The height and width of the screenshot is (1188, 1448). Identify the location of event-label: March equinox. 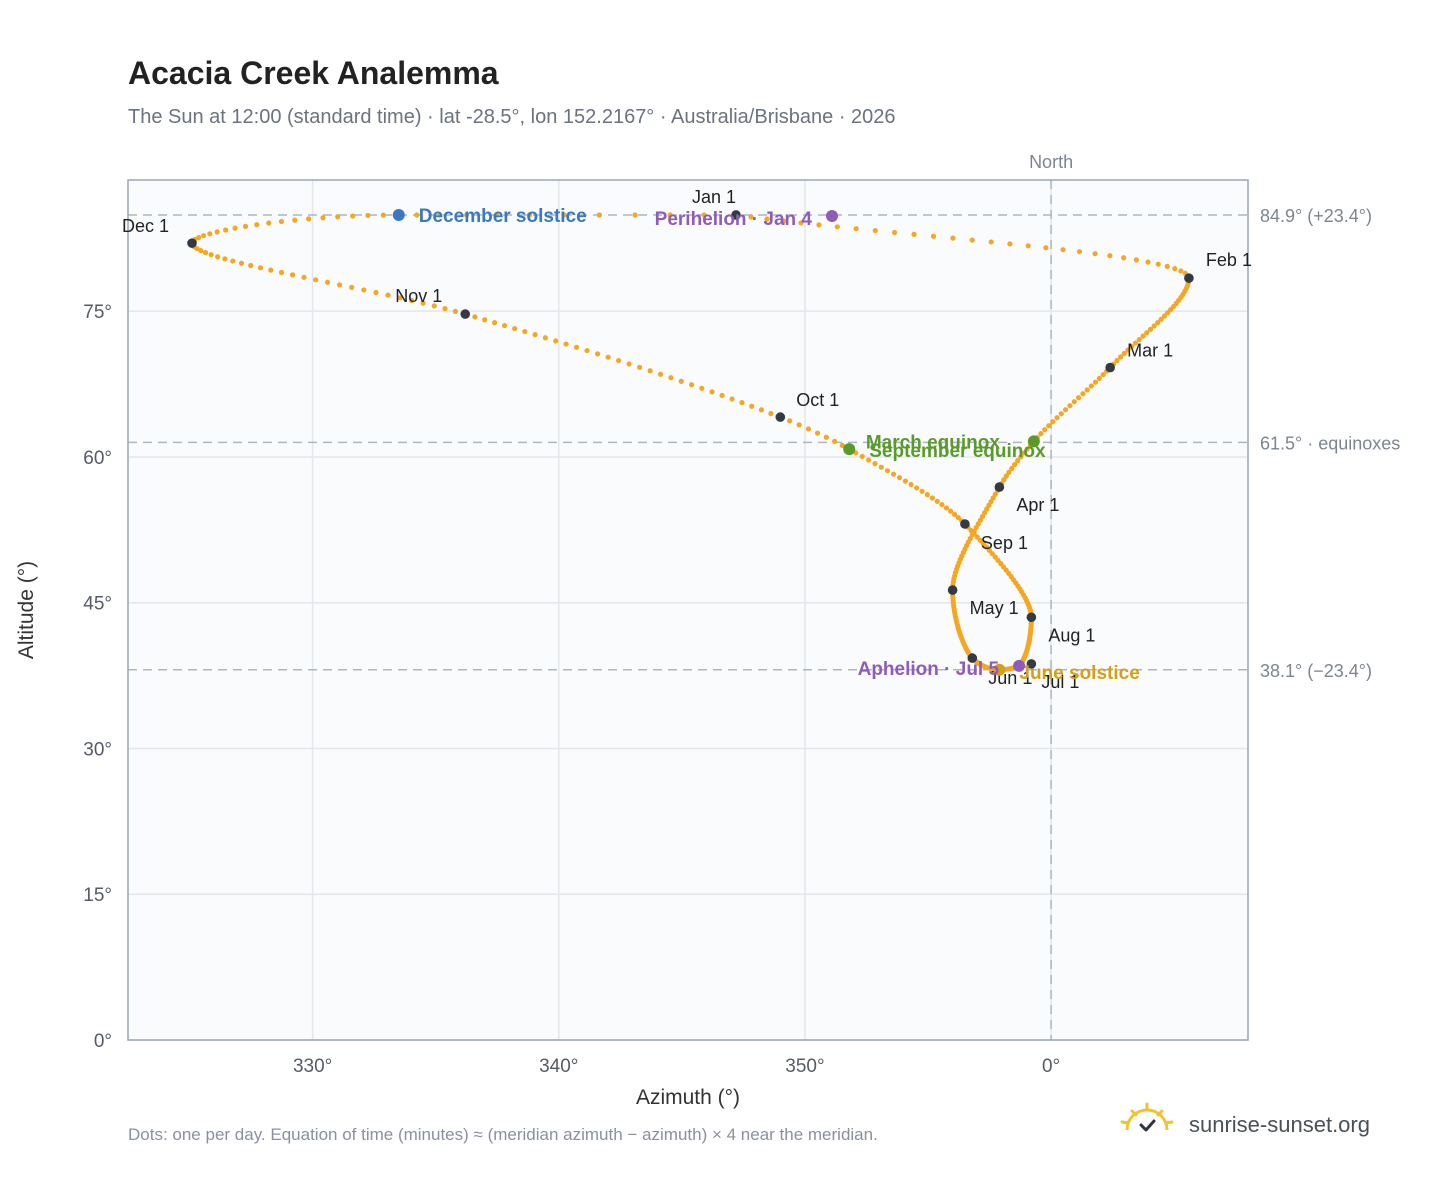
(933, 442).